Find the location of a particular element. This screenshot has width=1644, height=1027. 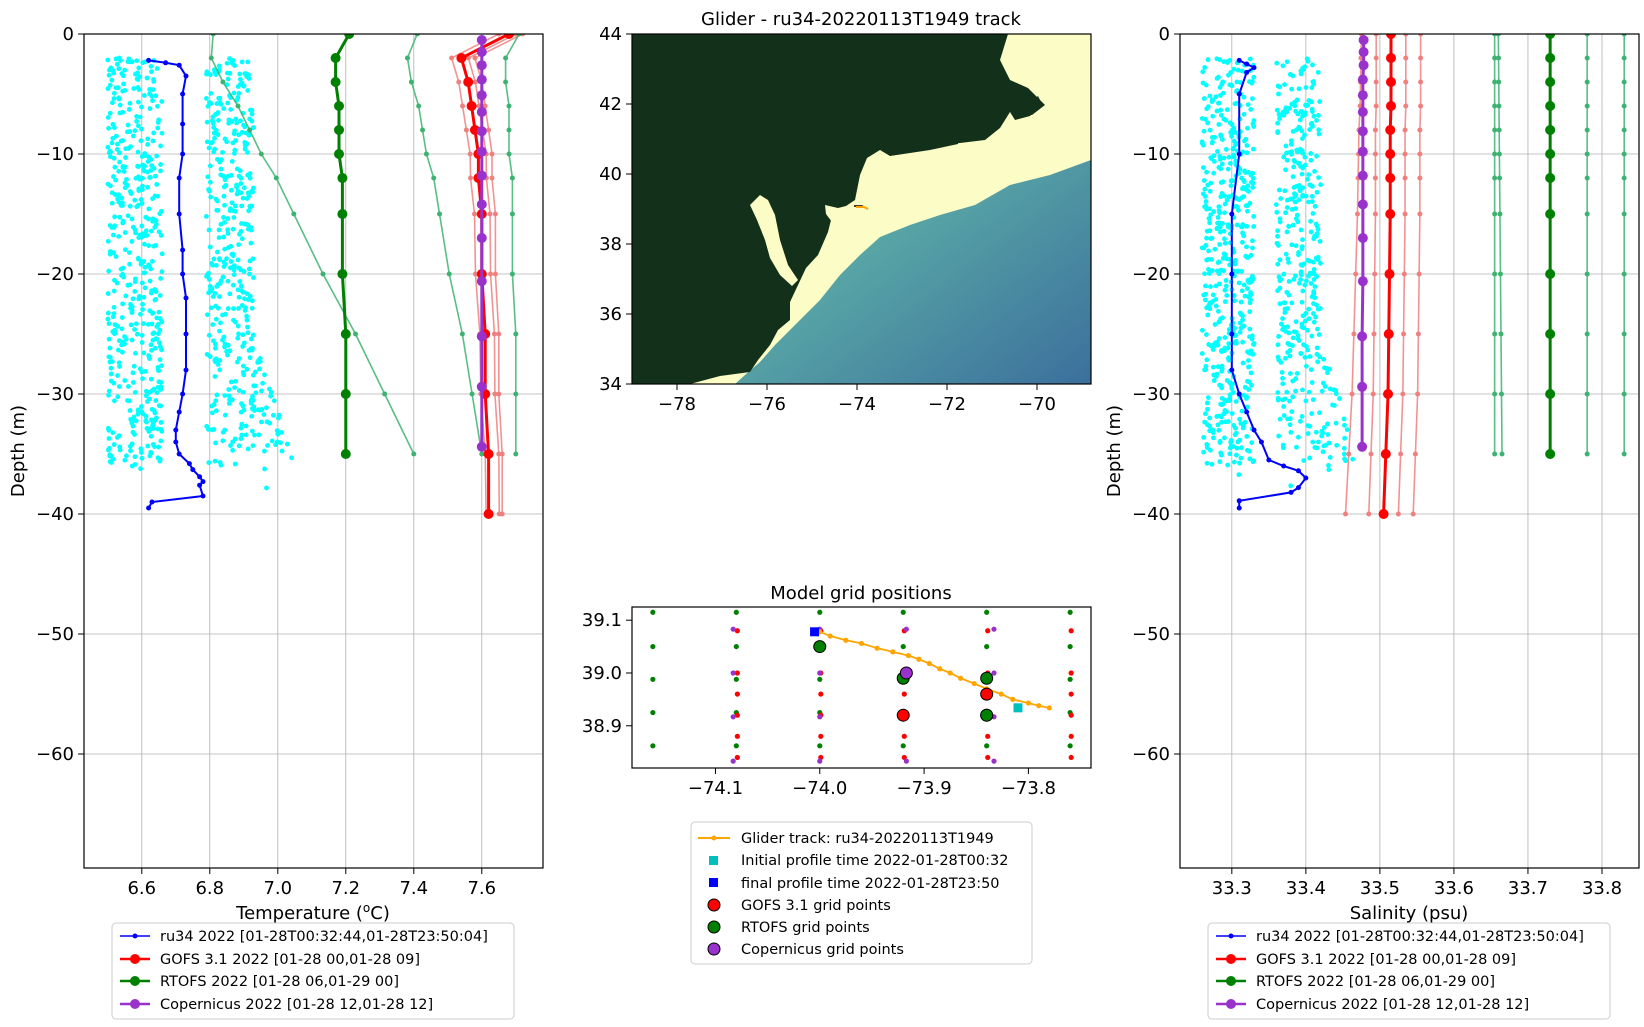

y-tick-label: 39.0 is located at coordinates (602, 673).